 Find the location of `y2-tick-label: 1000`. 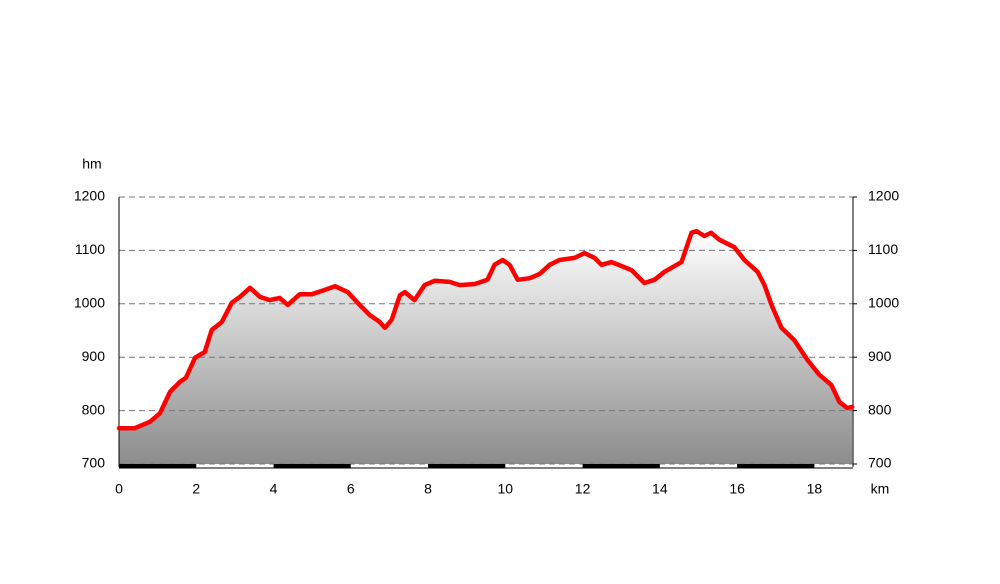

y2-tick-label: 1000 is located at coordinates (883, 303).